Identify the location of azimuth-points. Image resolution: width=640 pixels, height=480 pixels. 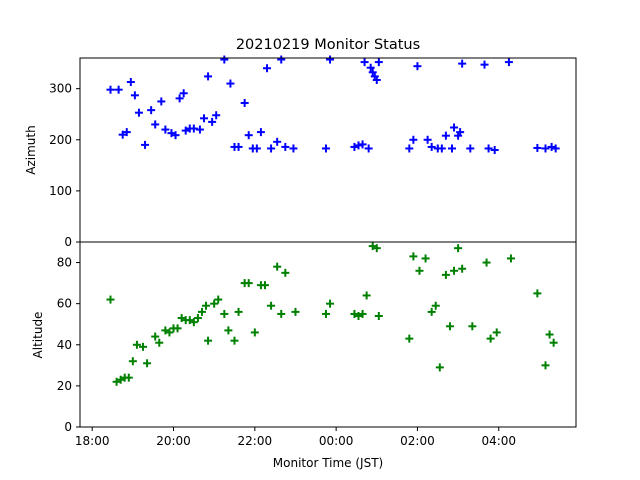
(333, 104).